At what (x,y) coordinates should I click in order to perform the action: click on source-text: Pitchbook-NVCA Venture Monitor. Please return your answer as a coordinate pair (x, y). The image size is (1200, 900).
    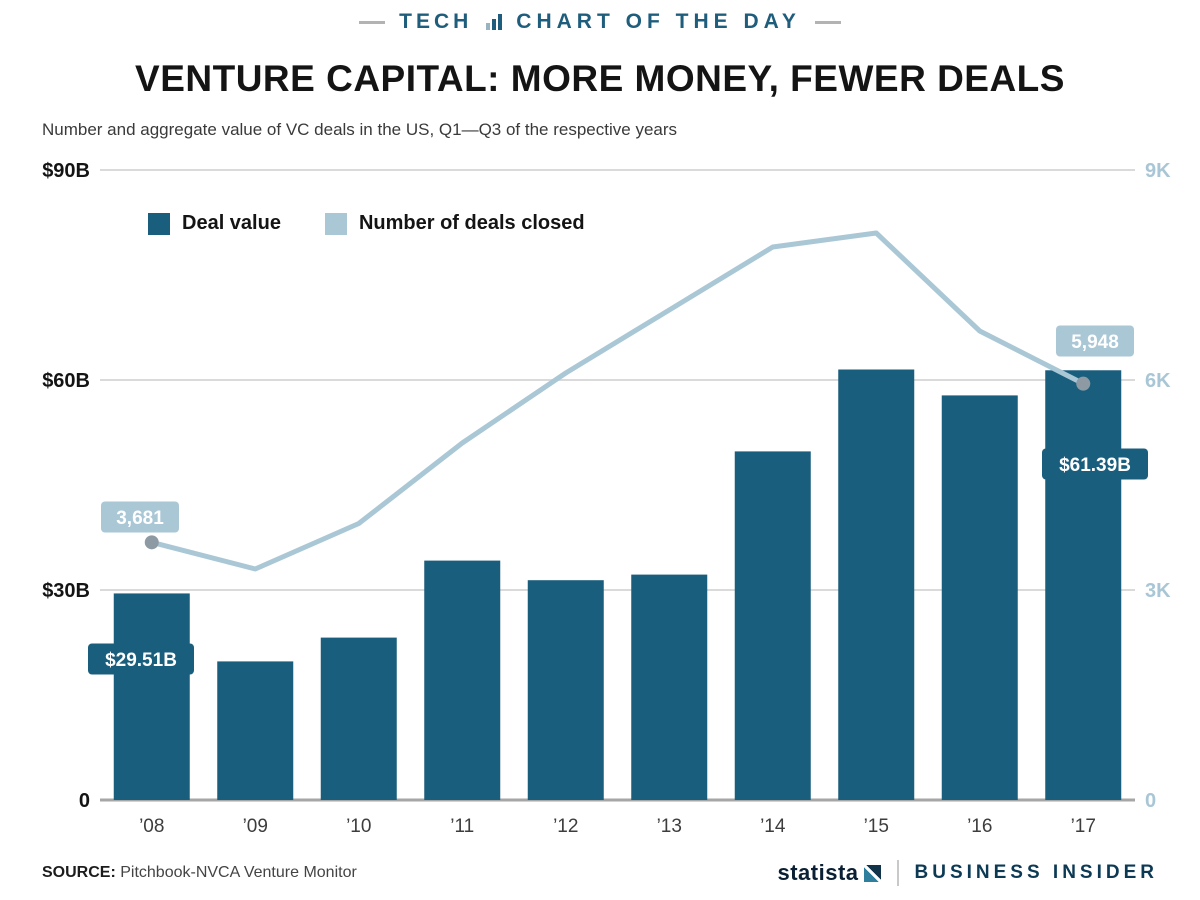
    Looking at the image, I should click on (238, 872).